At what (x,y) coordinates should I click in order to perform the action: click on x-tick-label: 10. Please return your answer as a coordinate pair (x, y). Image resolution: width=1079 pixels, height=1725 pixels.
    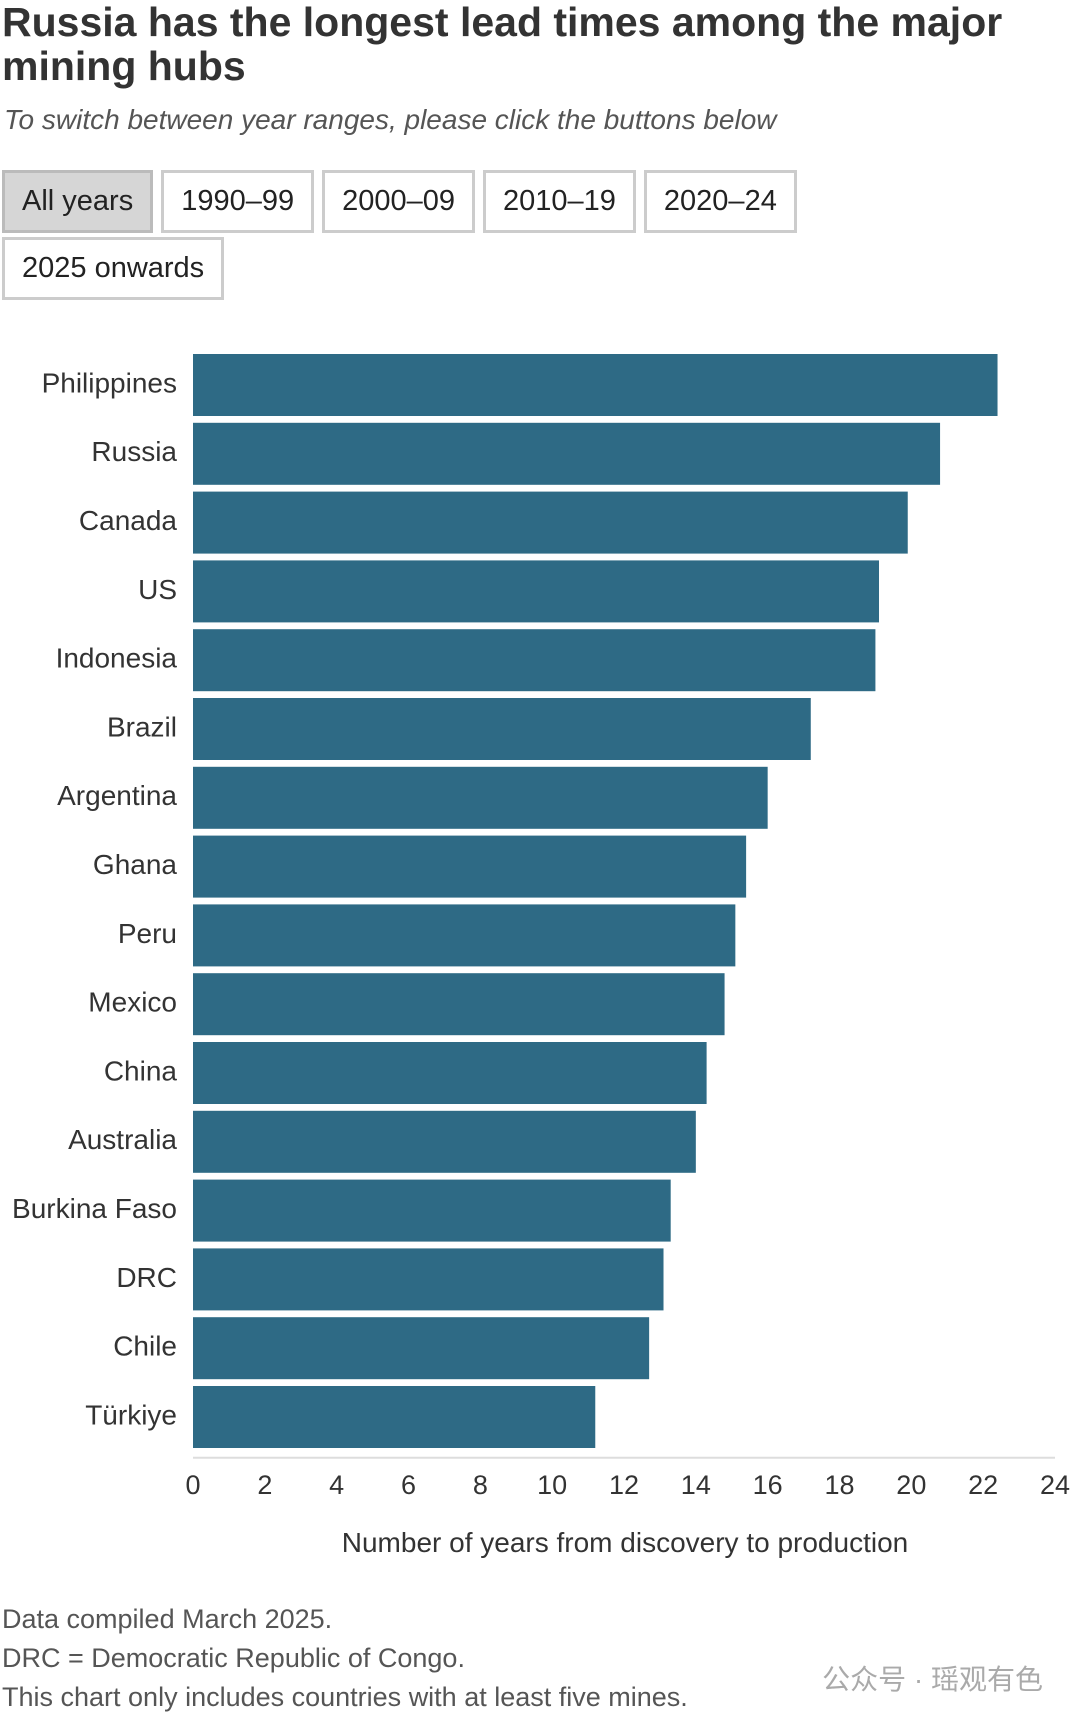
    Looking at the image, I should click on (552, 1485).